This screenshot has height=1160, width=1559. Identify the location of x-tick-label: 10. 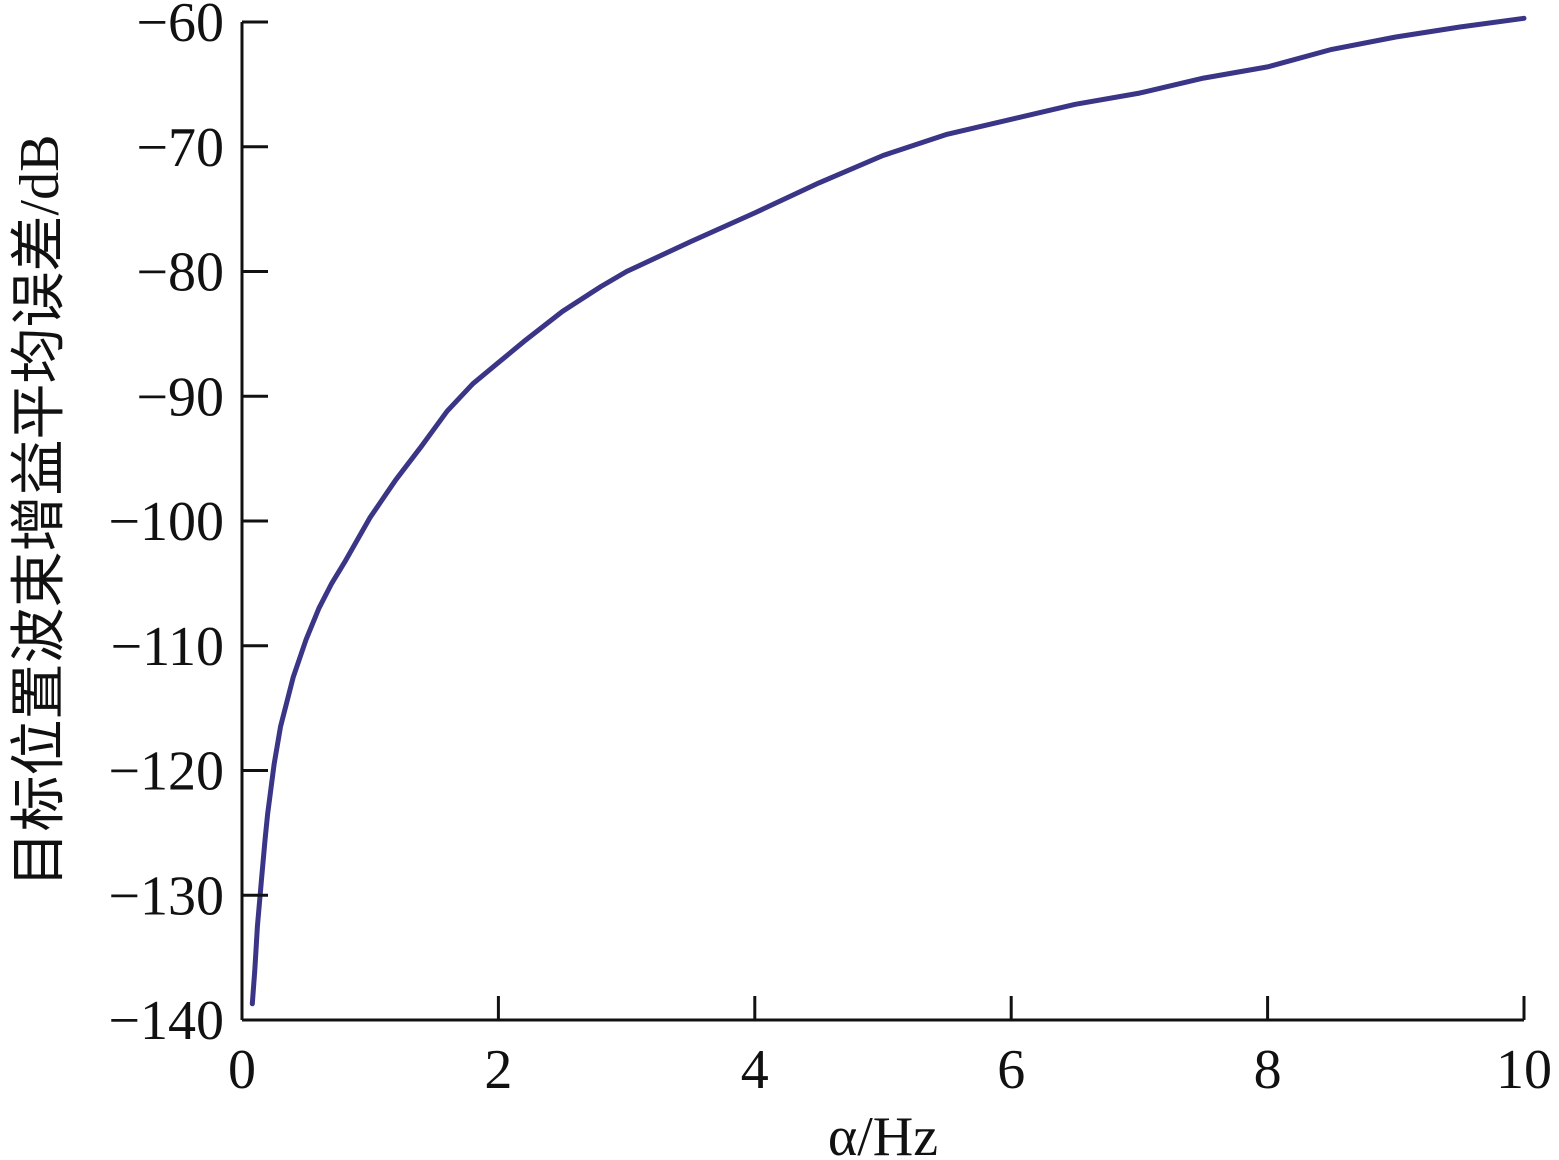
(1524, 1070).